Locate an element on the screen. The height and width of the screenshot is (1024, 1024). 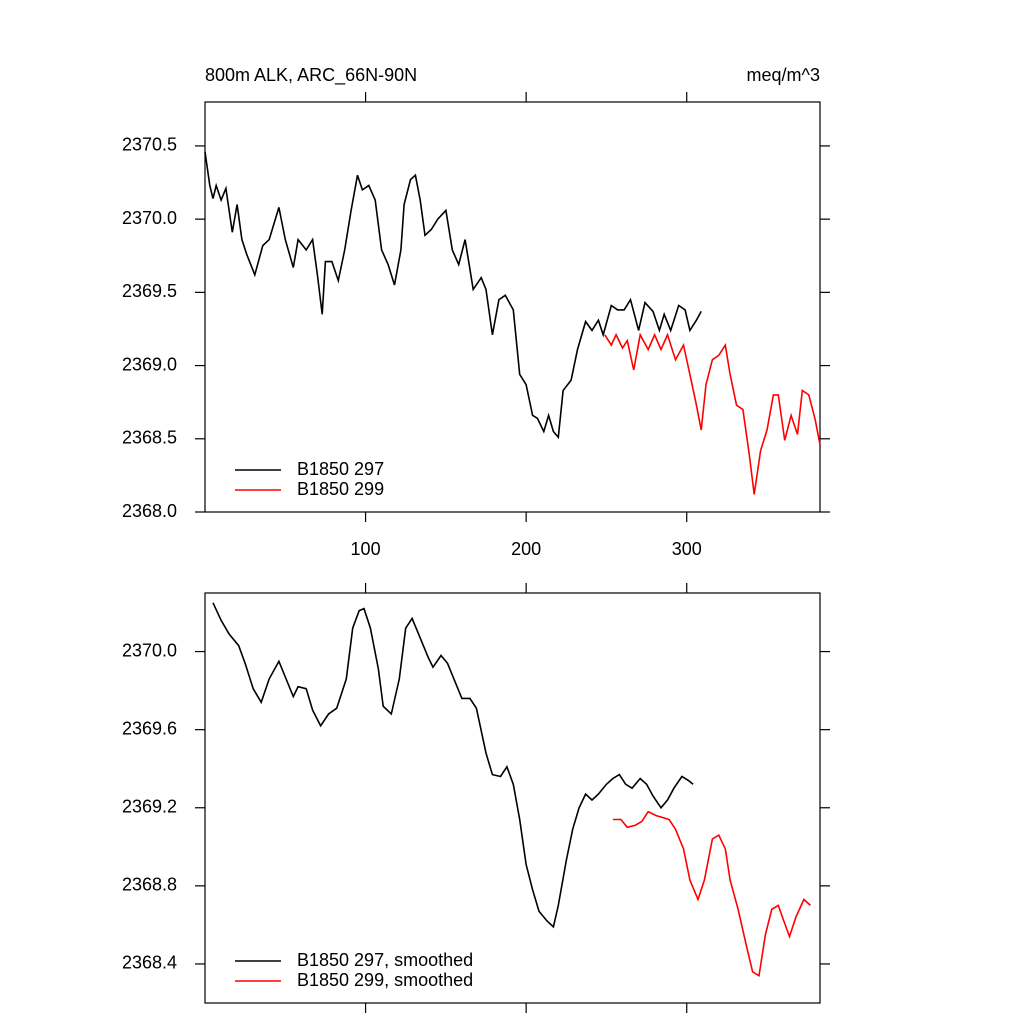
y-tick-label: 2368.4 is located at coordinates (149, 963).